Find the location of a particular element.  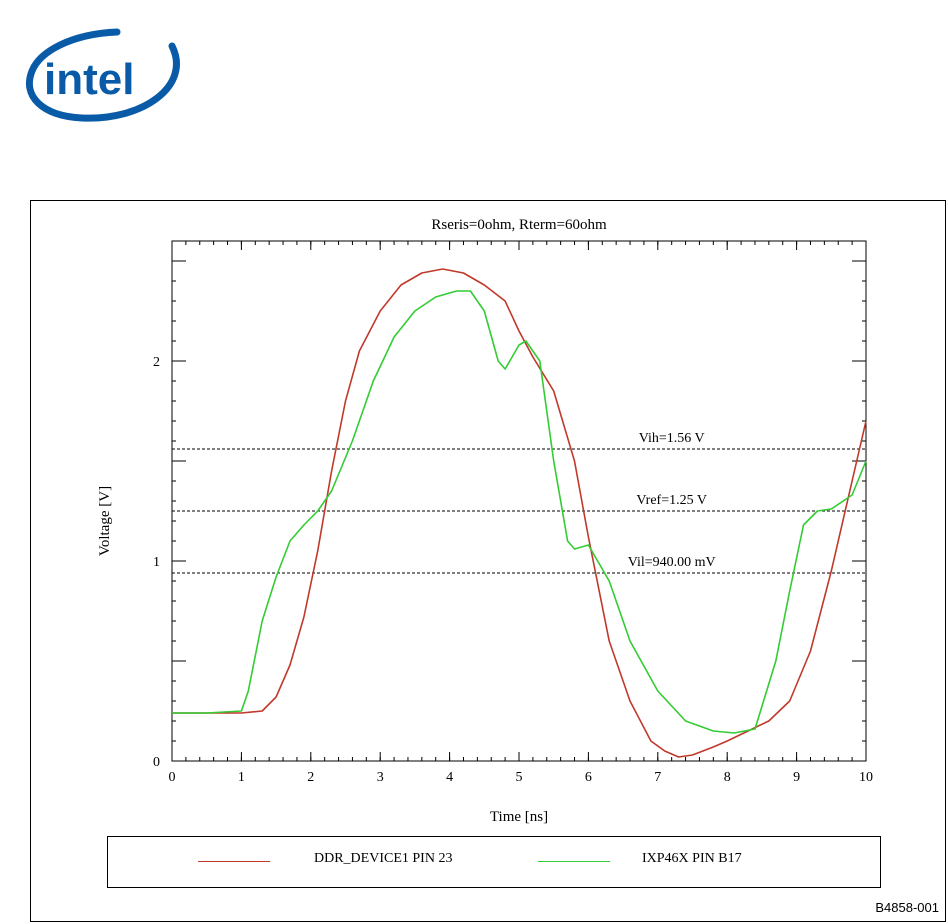

y-tick-label: 1 is located at coordinates (156, 562).